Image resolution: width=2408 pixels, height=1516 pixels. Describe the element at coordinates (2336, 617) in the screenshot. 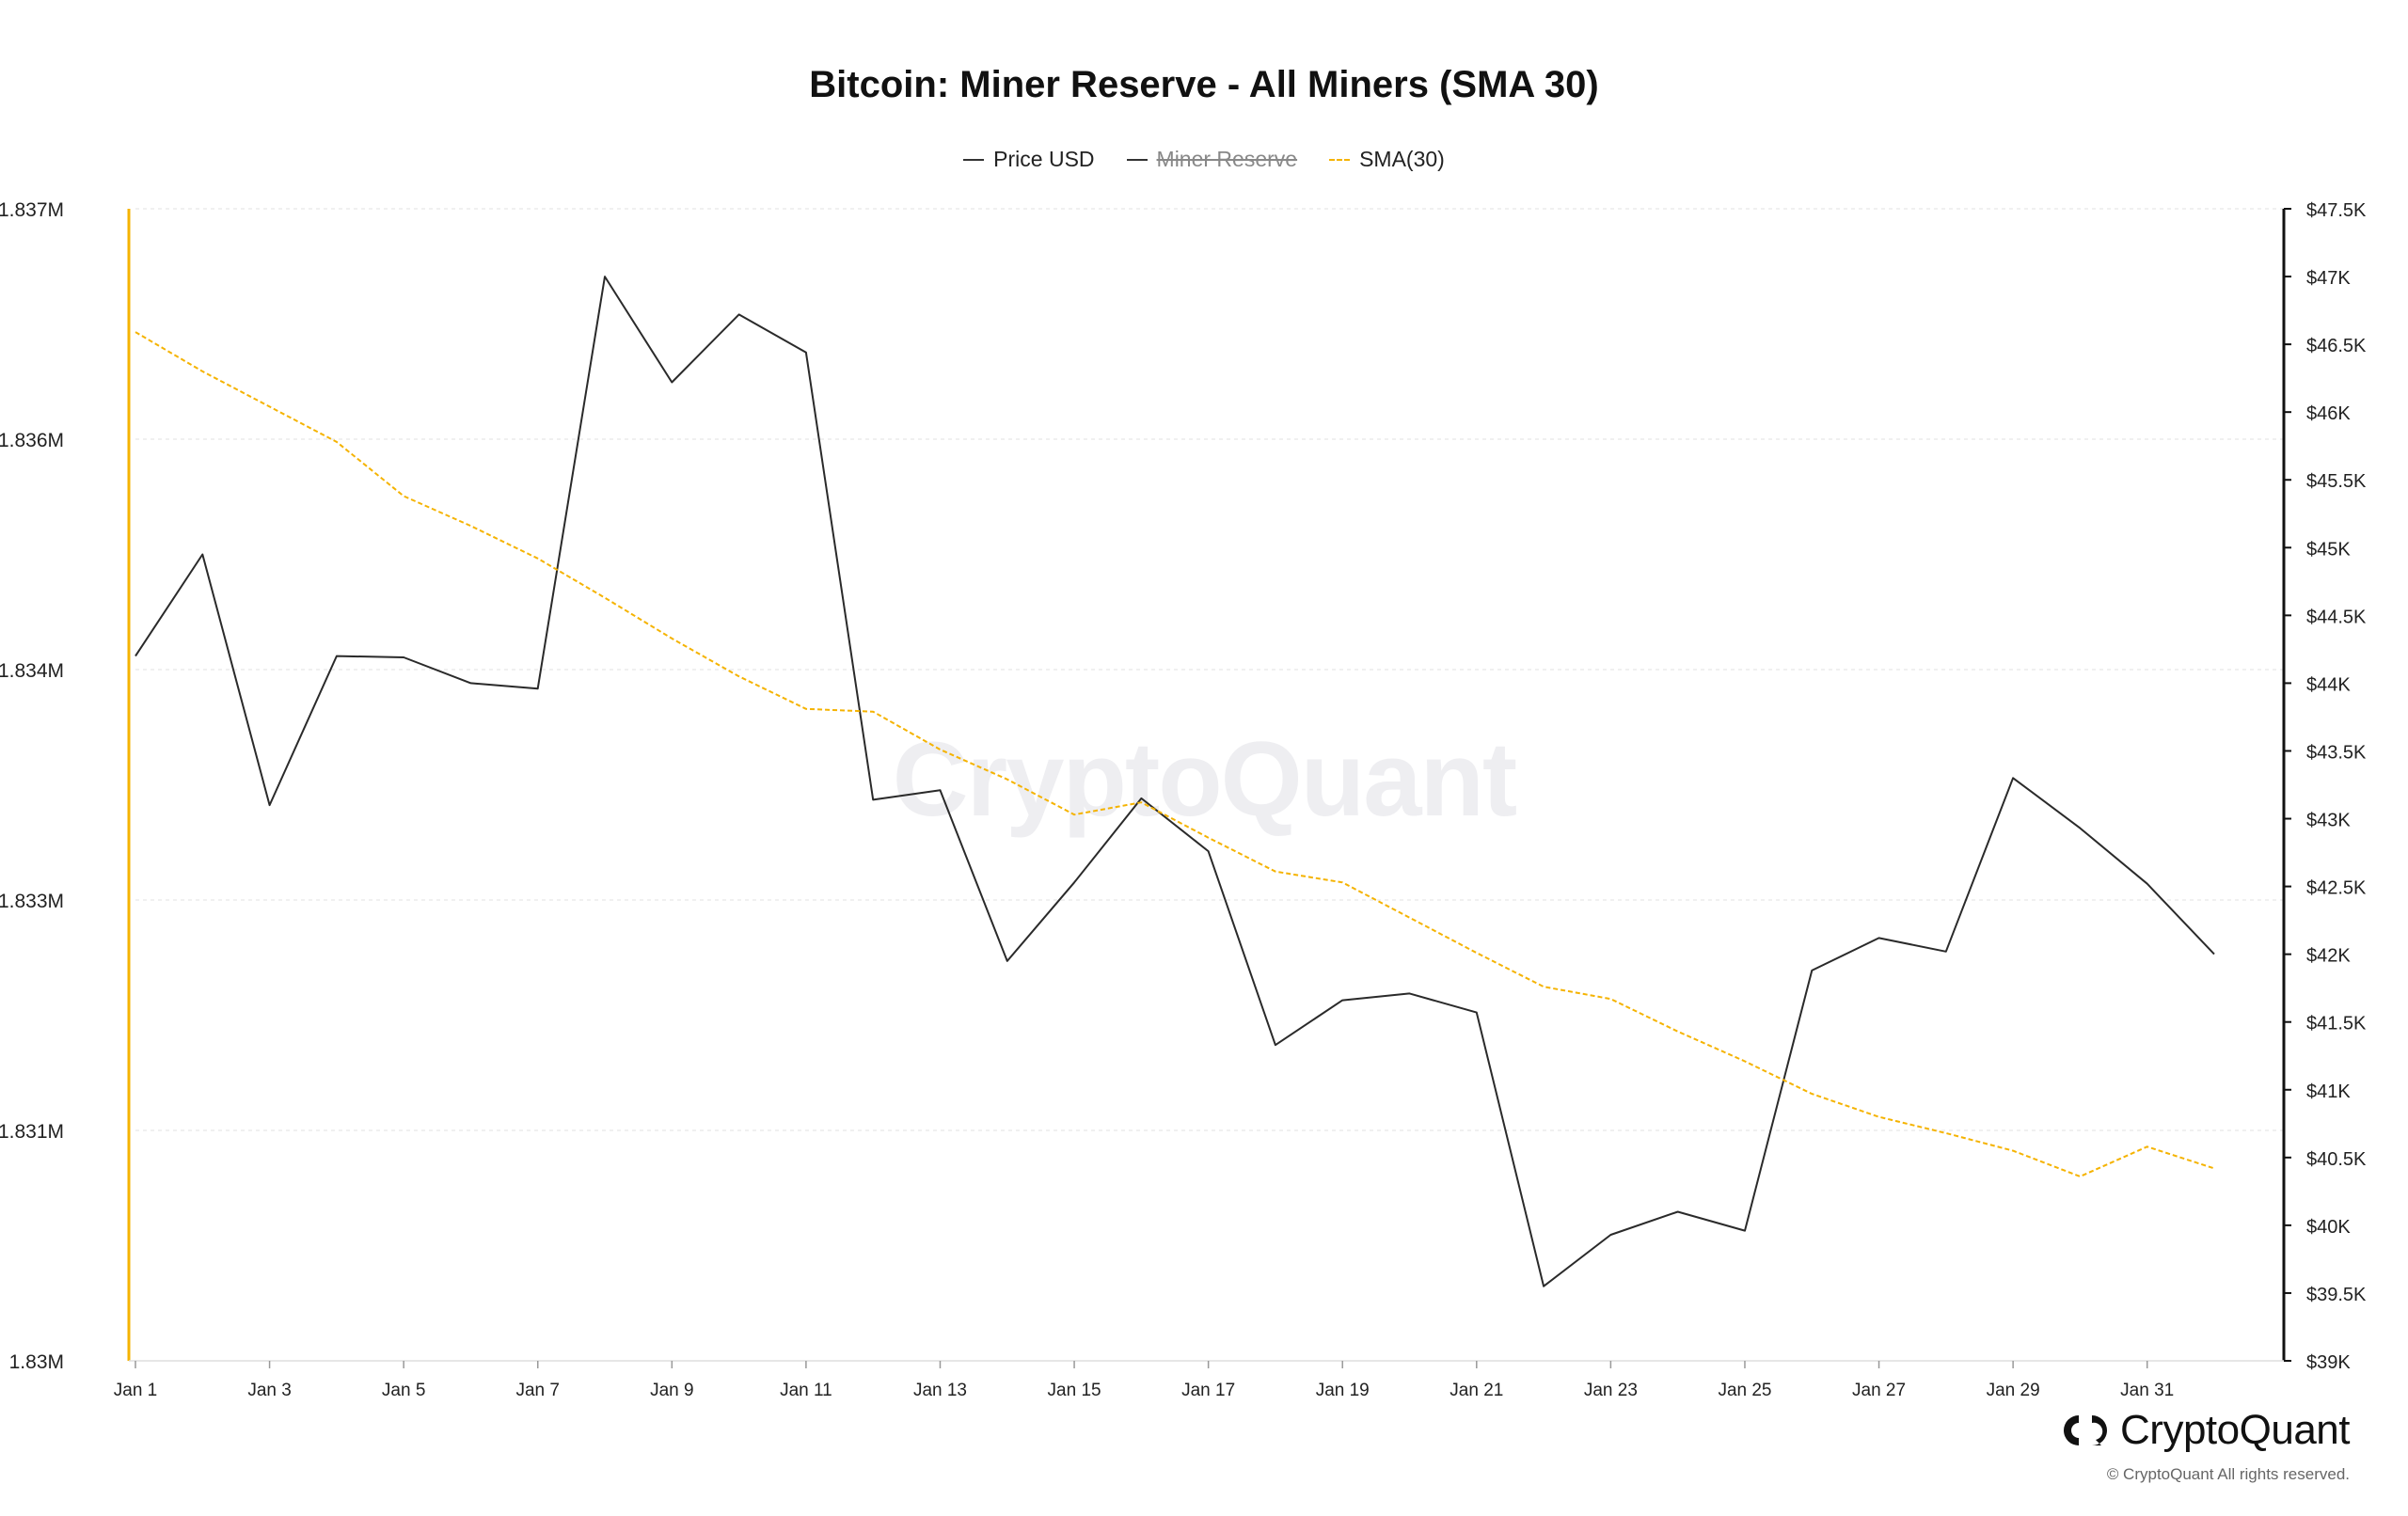

I see `y-right-tick-label: $44.5K` at that location.